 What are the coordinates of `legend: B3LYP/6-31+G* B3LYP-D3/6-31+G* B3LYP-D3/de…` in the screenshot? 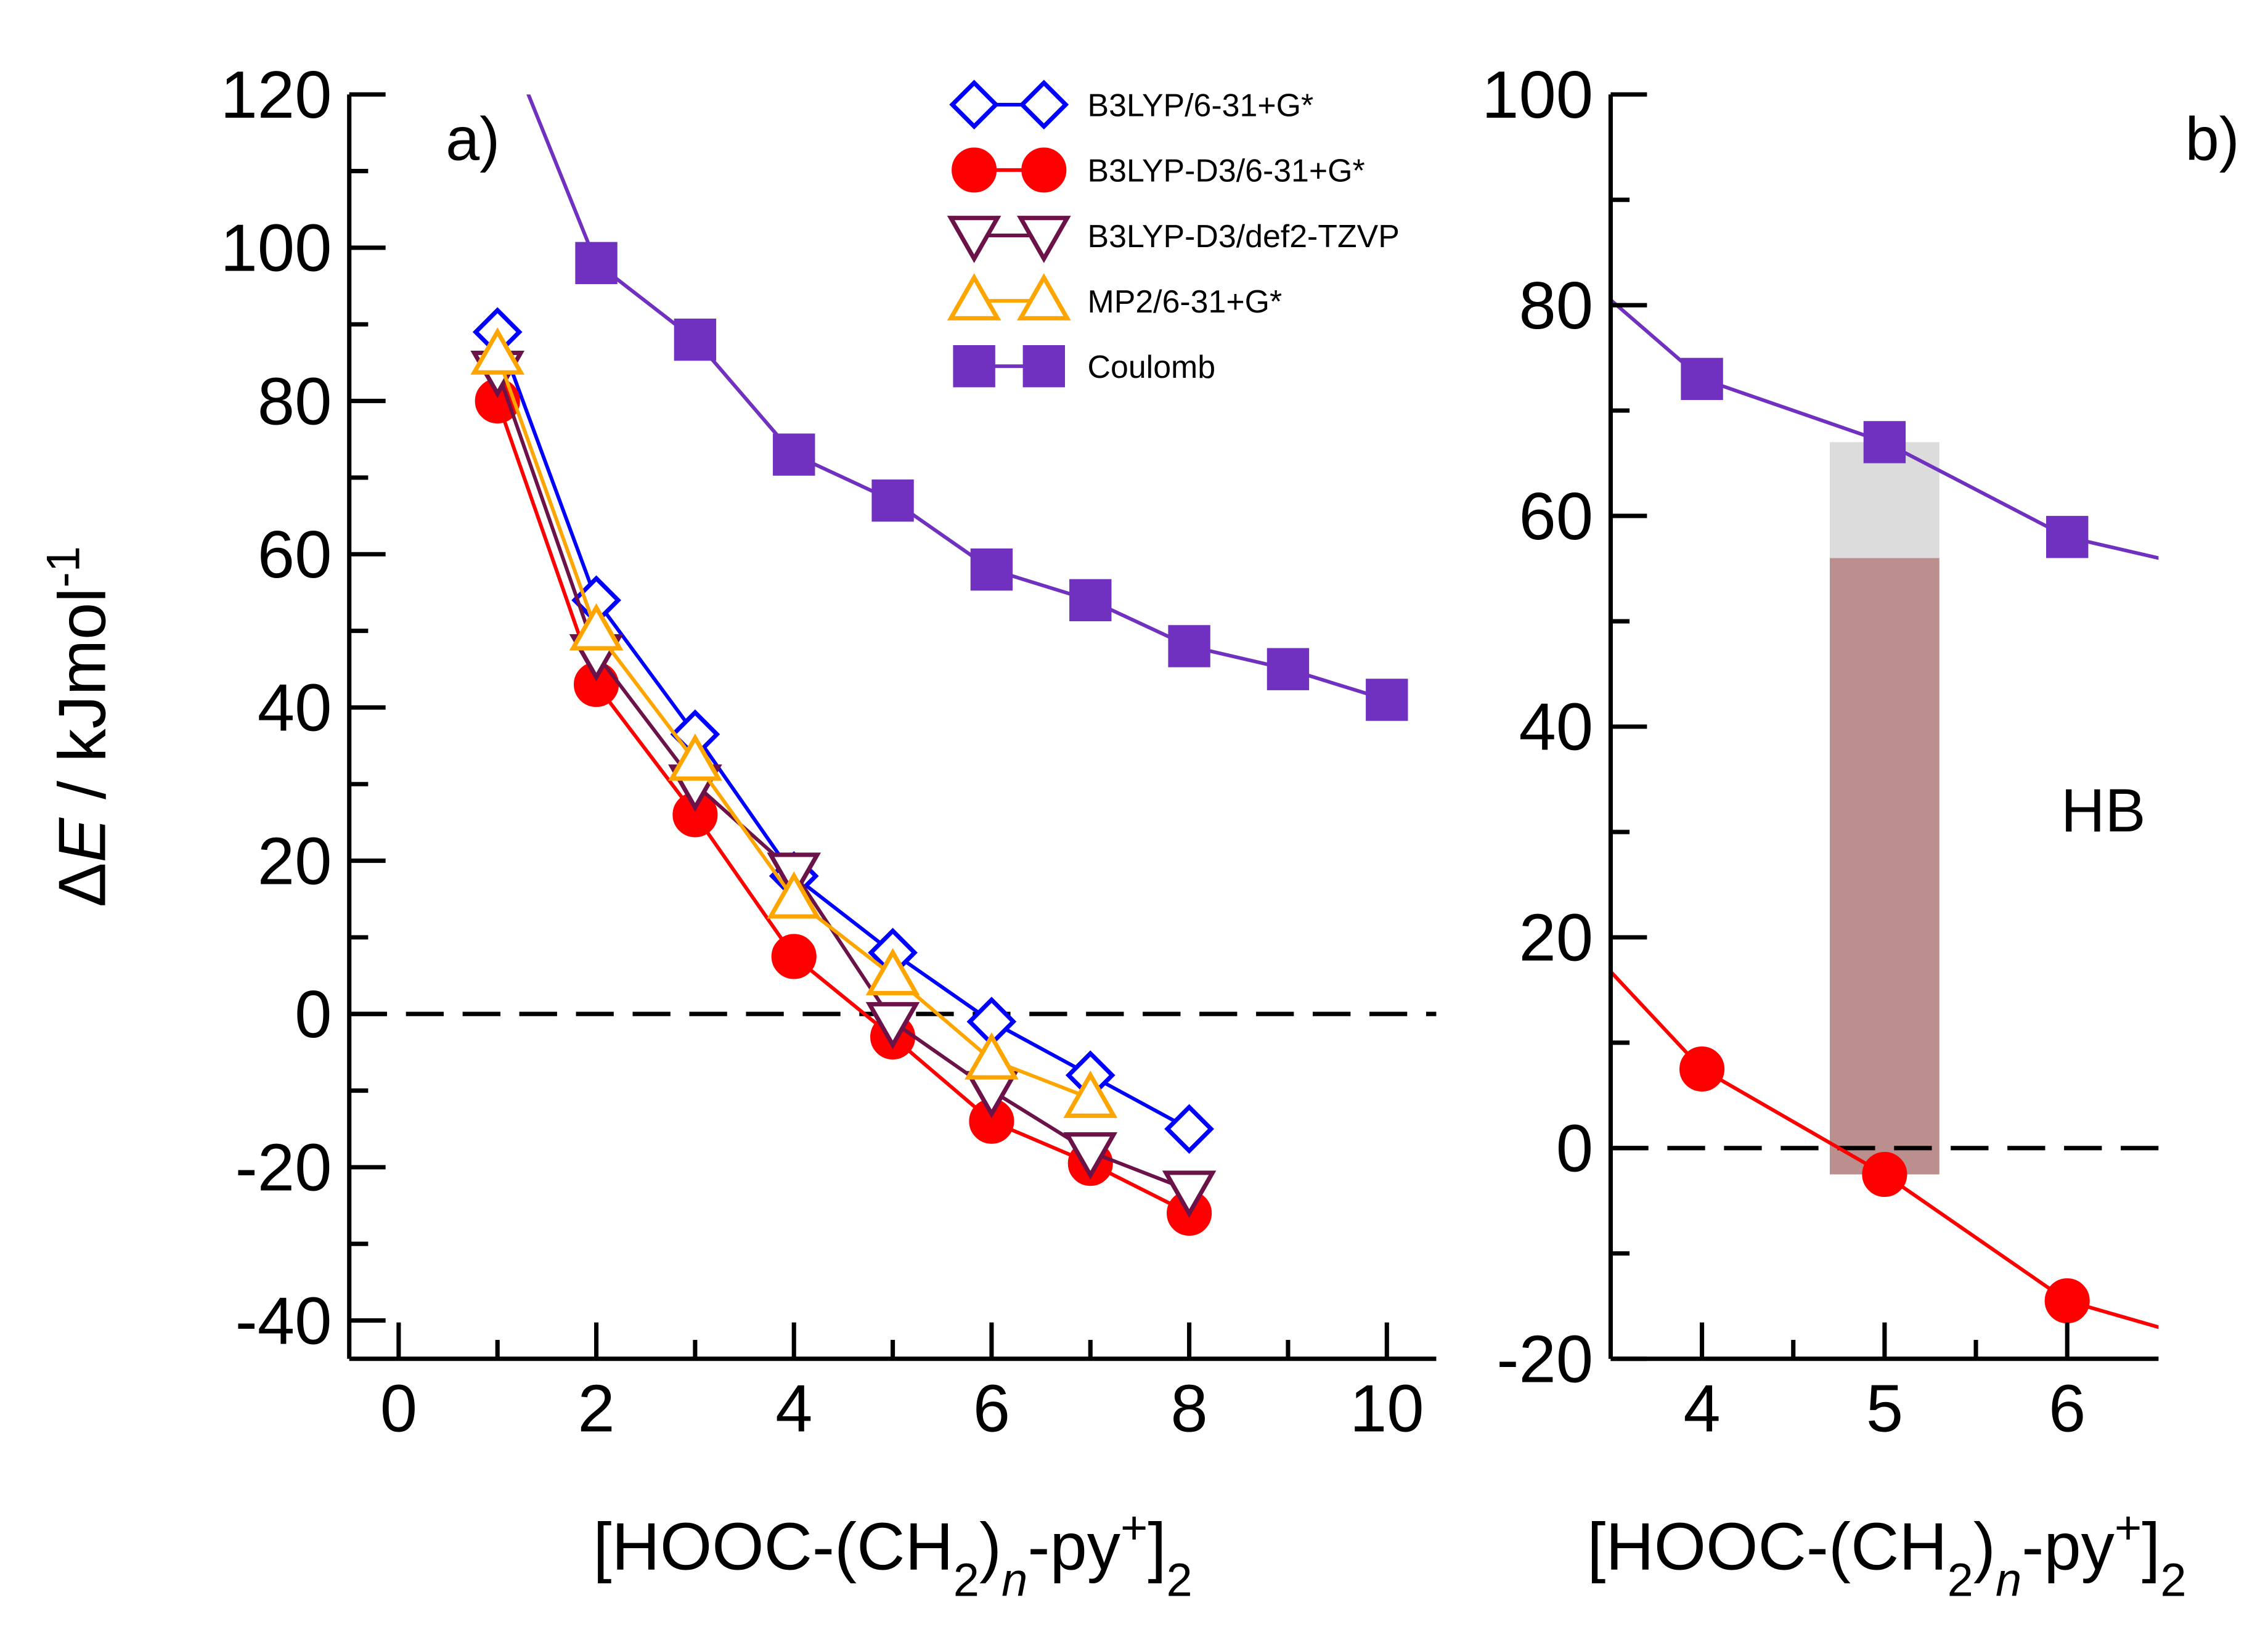 It's located at (1173, 234).